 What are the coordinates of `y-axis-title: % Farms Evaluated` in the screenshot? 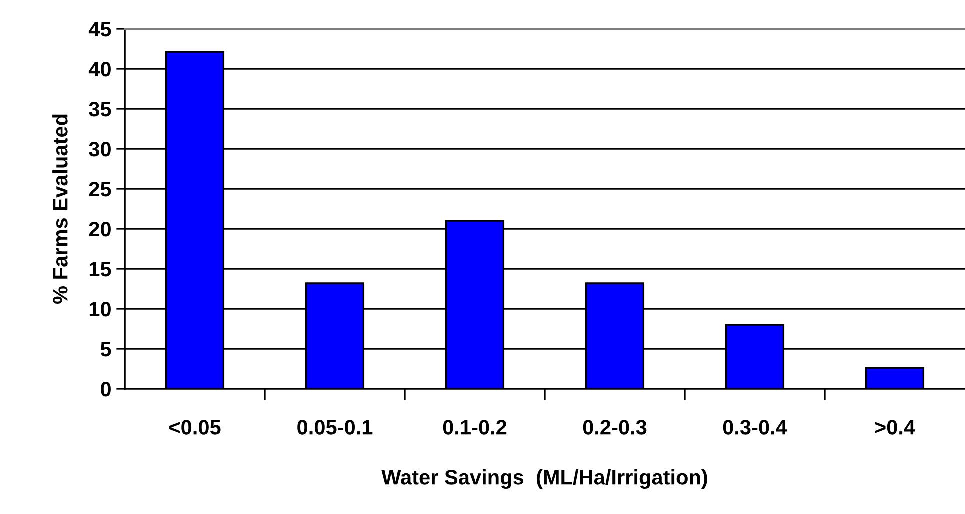 It's located at (60, 209).